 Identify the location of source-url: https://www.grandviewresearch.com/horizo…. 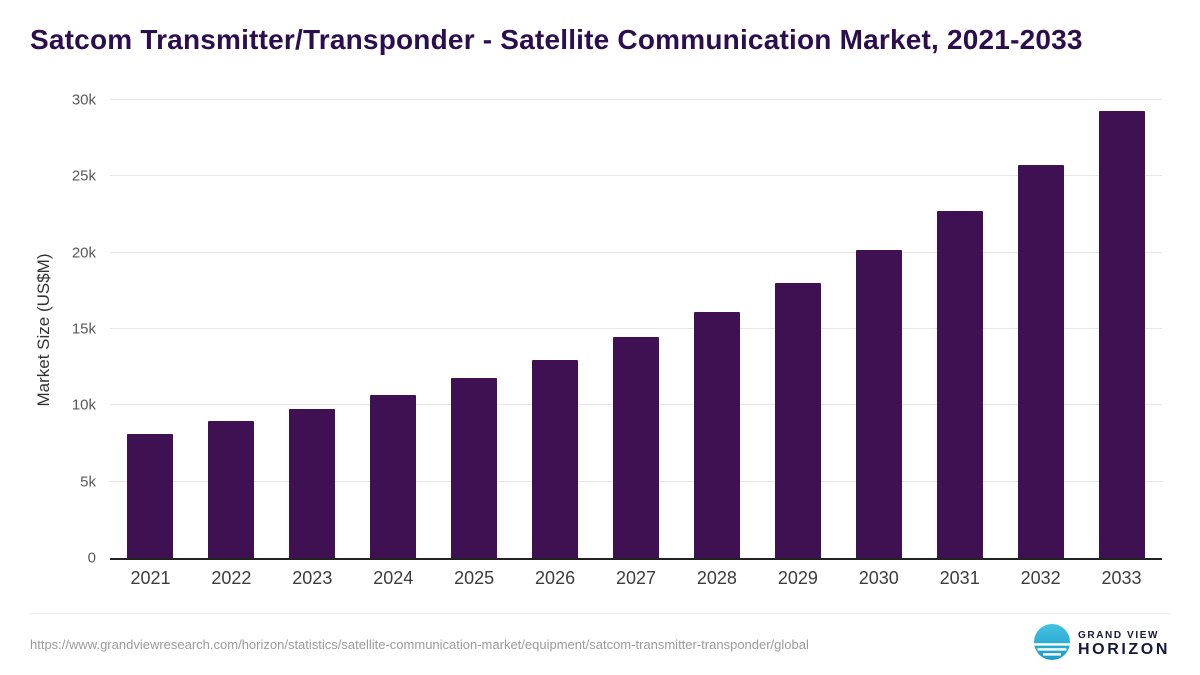
(419, 644).